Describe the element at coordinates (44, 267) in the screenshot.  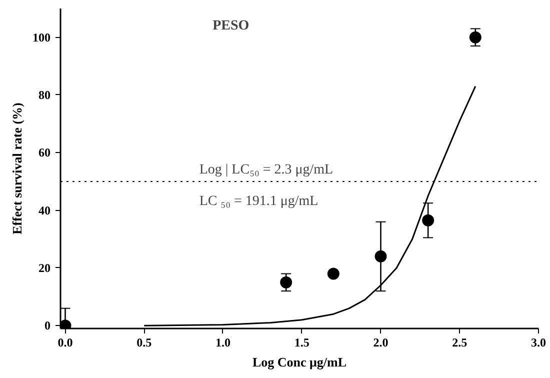
I see `y-tick-label: 20` at that location.